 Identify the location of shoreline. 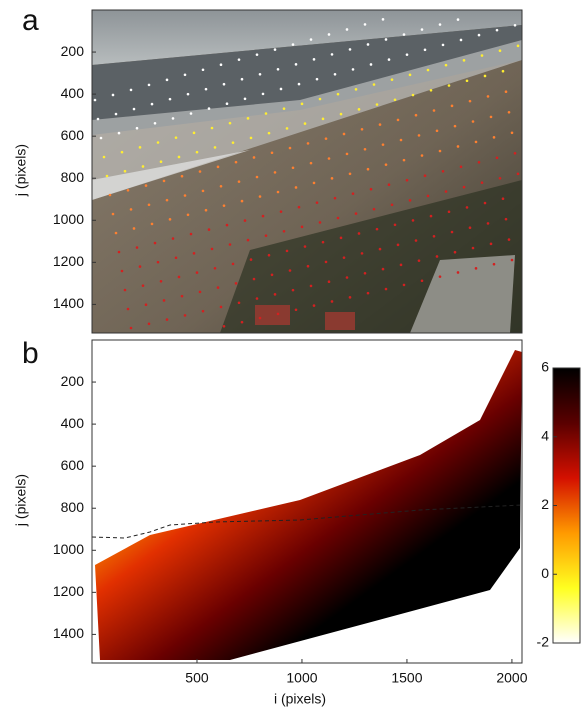
(307, 521).